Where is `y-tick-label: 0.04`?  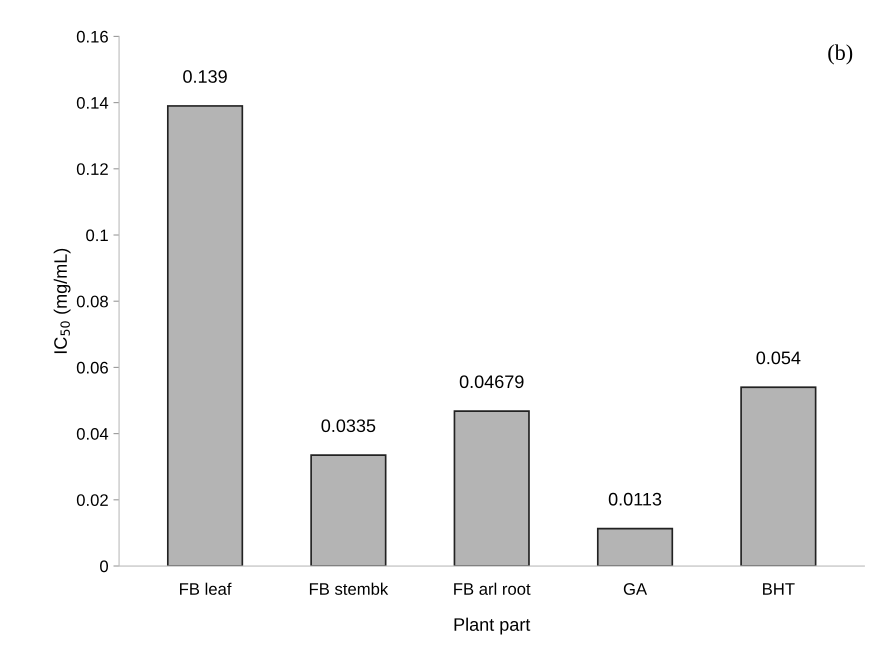 y-tick-label: 0.04 is located at coordinates (92, 434).